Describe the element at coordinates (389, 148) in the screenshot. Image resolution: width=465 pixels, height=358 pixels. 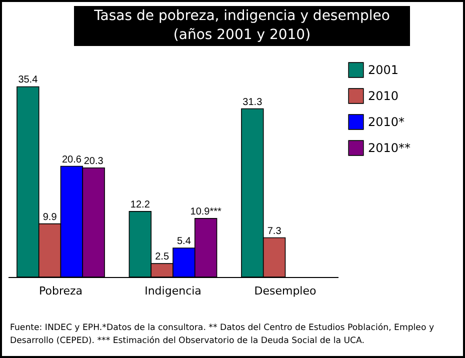
I see `legend-label: 2010**` at that location.